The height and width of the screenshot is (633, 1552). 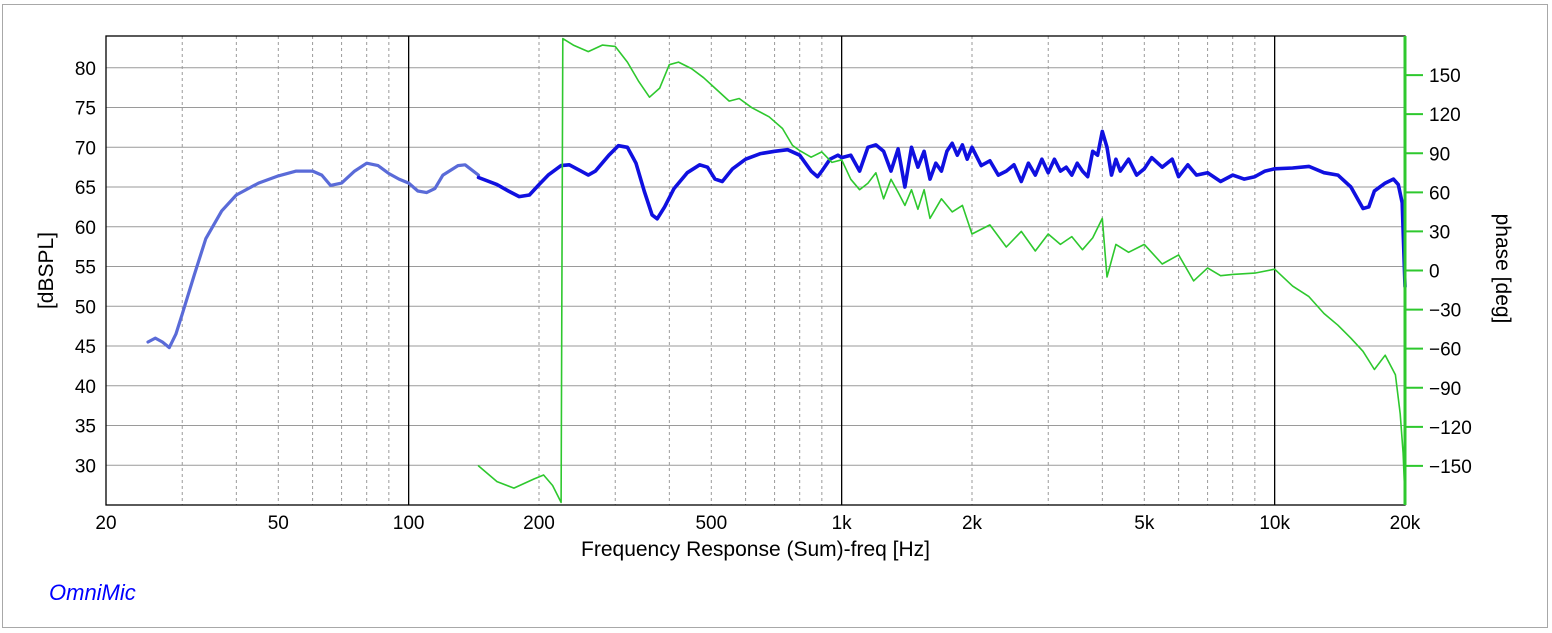 I want to click on y-tick-label: 50, so click(x=85, y=307).